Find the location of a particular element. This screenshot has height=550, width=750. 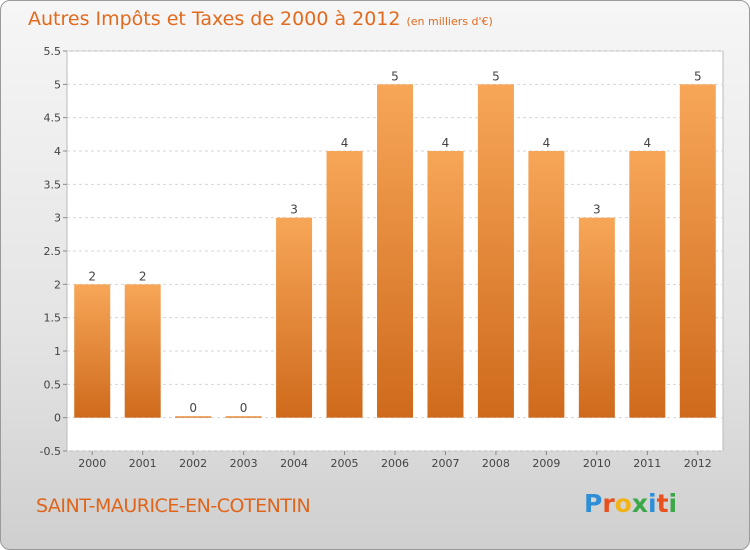

y-tick-label: 4.5 is located at coordinates (53, 118).